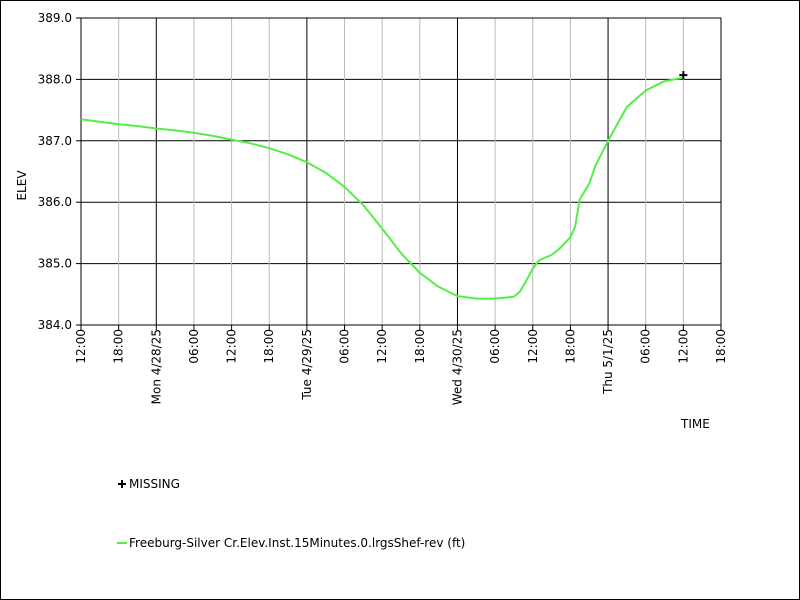  I want to click on legend-missing-icon, so click(122, 484).